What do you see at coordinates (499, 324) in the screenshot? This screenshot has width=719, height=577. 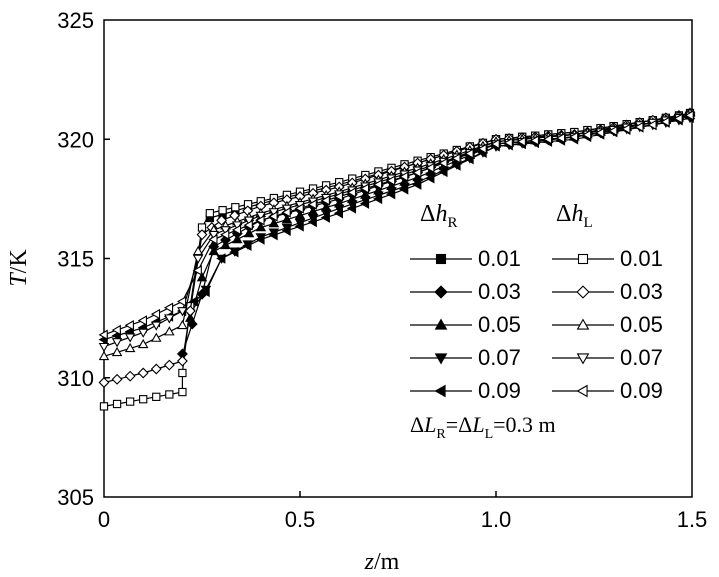 I see `legend-label-r-3: 0.05` at bounding box center [499, 324].